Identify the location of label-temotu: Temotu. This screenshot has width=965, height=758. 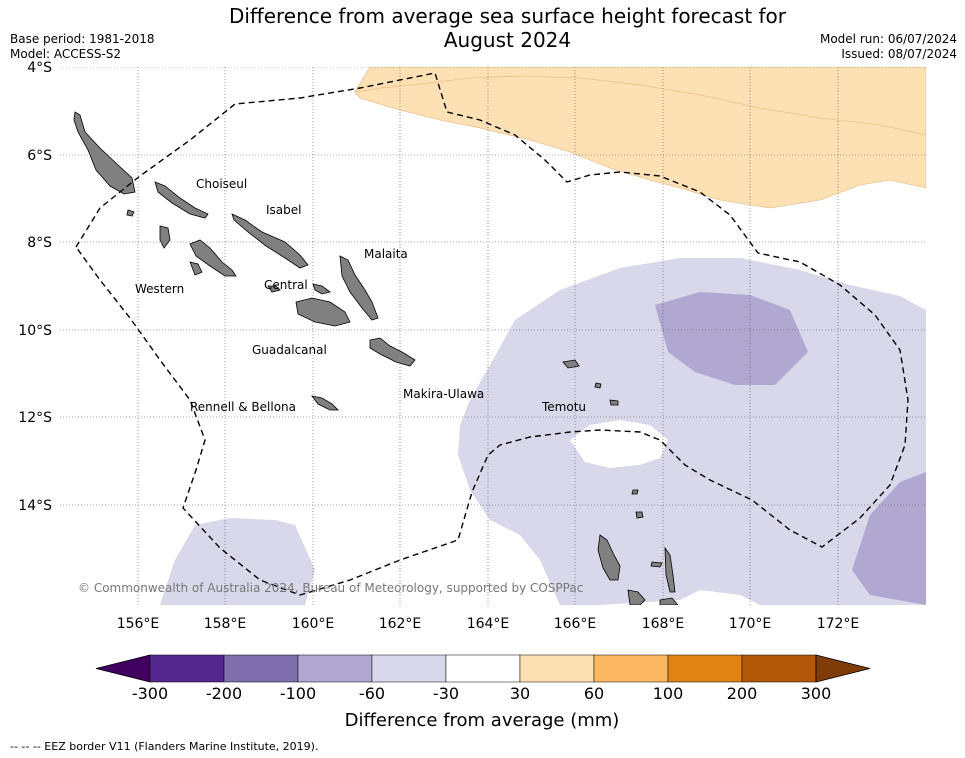
(563, 407).